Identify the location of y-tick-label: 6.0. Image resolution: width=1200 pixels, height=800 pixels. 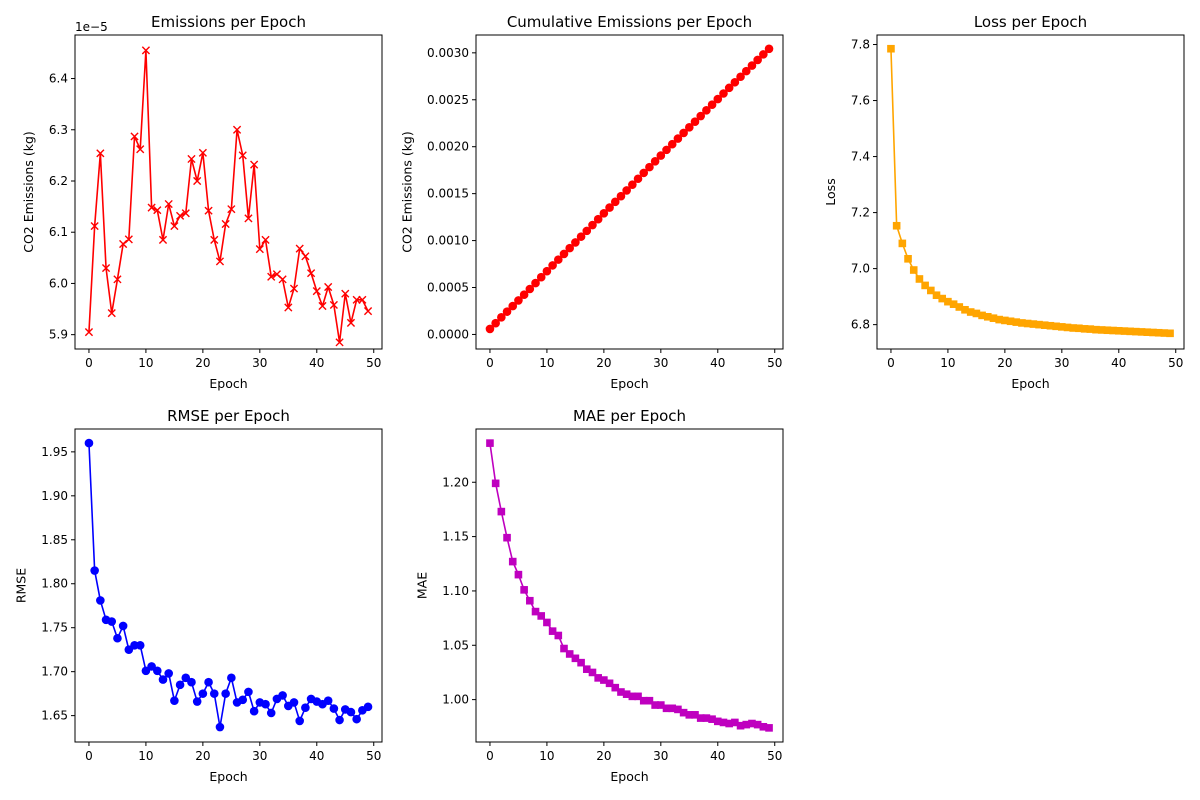
(58, 283).